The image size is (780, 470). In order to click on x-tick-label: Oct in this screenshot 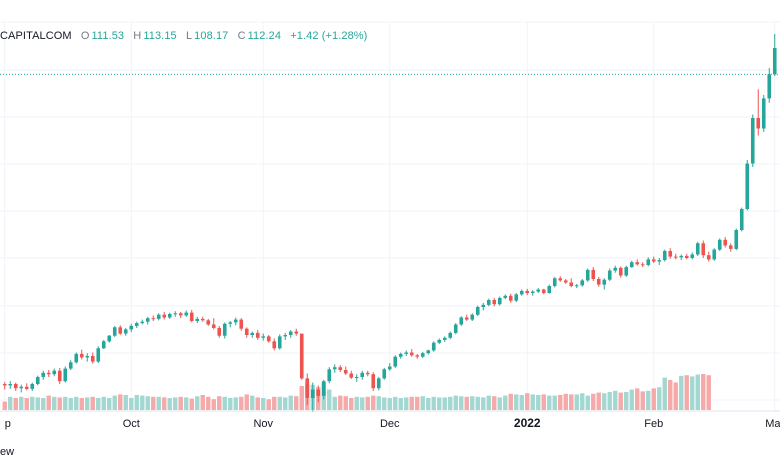, I will do `click(131, 424)`.